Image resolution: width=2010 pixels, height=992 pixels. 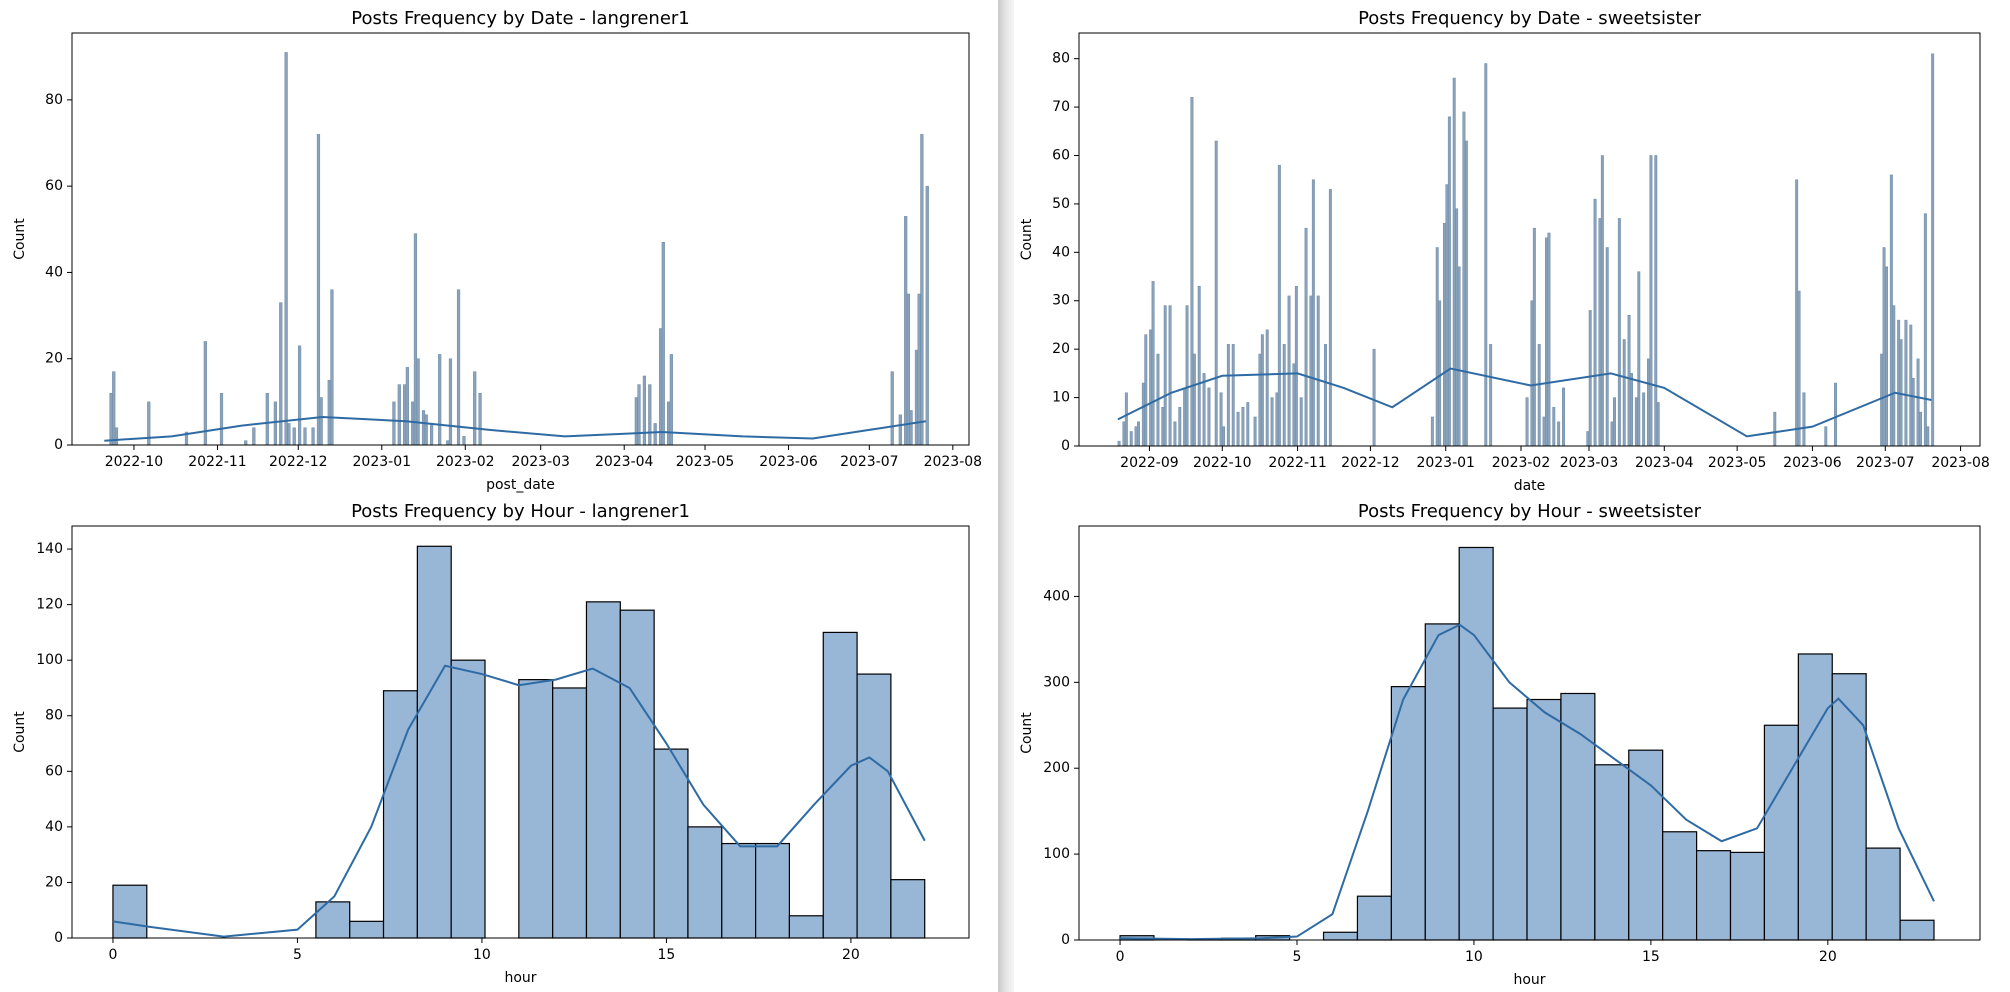 What do you see at coordinates (482, 955) in the screenshot?
I see `x-tick-label: 10` at bounding box center [482, 955].